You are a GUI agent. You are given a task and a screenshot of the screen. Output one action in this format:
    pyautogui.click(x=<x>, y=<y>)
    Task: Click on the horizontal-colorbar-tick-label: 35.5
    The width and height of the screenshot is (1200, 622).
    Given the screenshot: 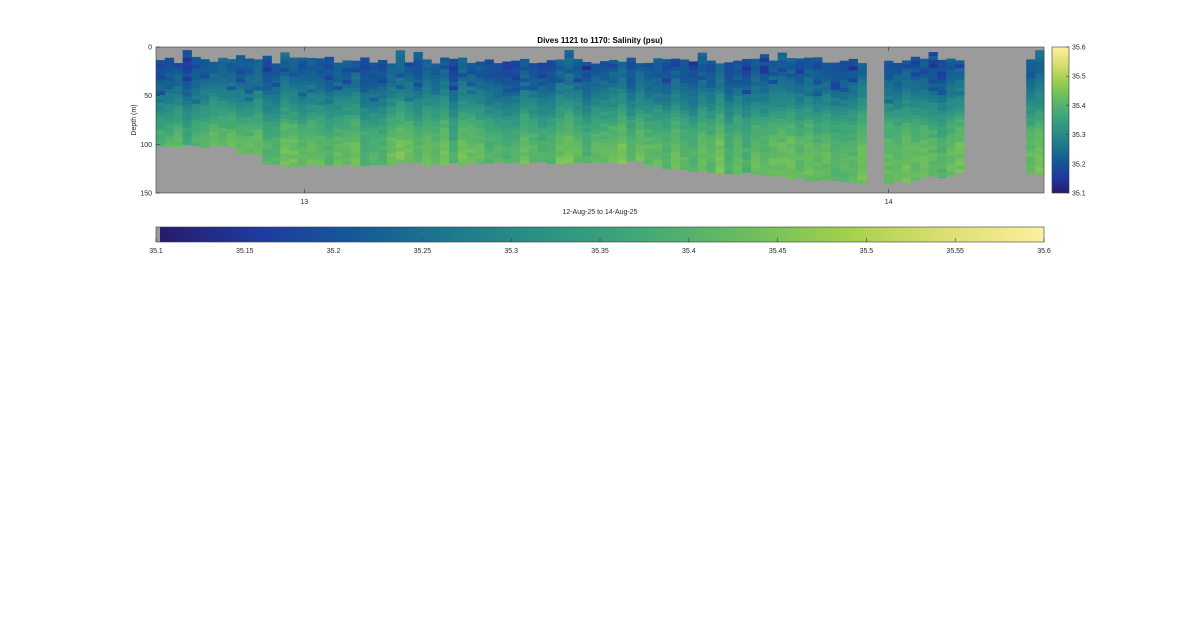 What is the action you would take?
    pyautogui.click(x=867, y=251)
    